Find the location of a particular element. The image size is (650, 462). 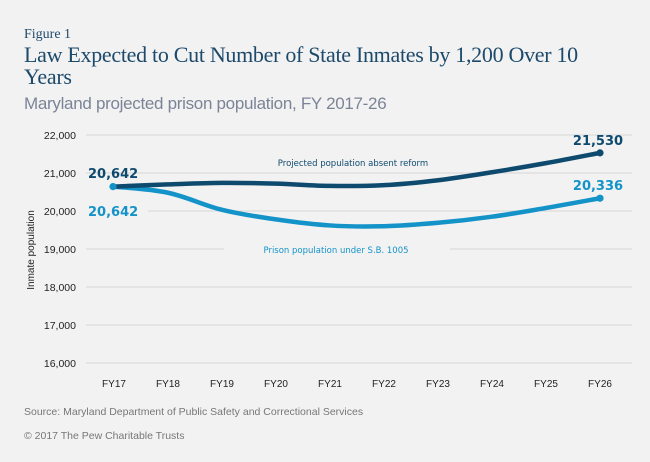

x-tick-label: FY20 is located at coordinates (276, 384).